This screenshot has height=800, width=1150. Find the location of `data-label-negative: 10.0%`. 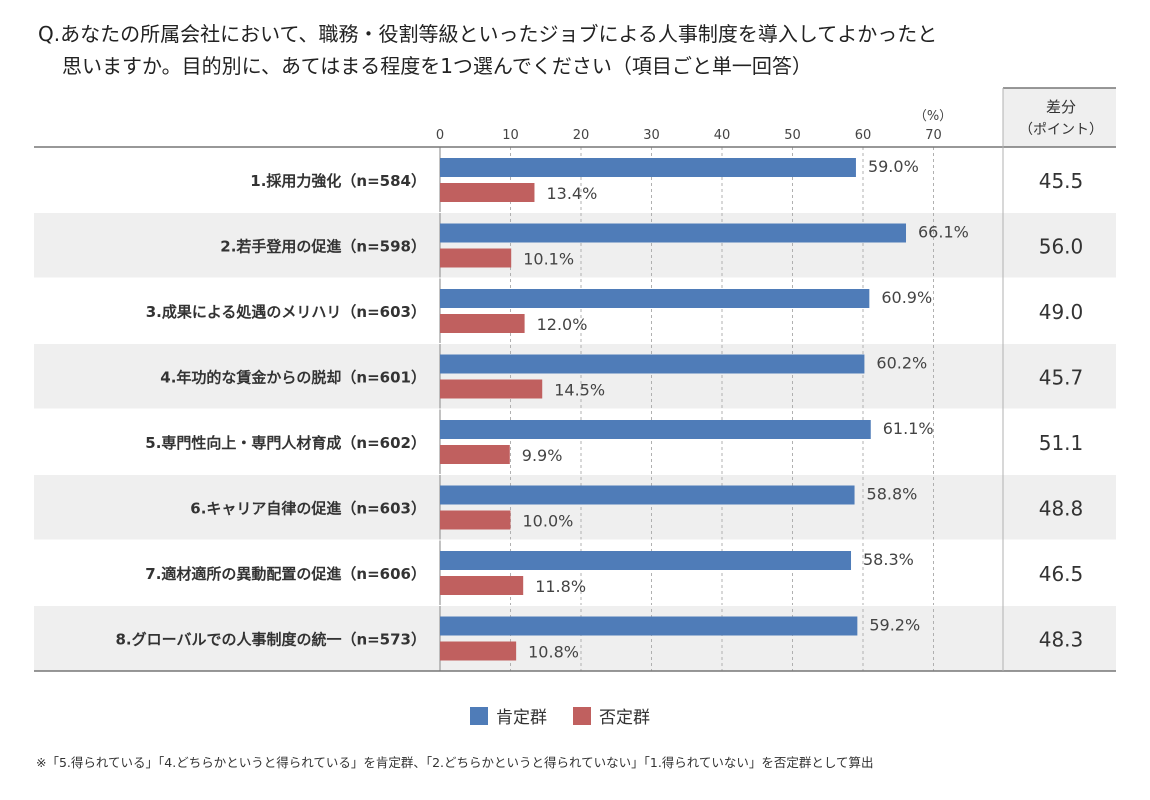

data-label-negative: 10.0% is located at coordinates (548, 521).